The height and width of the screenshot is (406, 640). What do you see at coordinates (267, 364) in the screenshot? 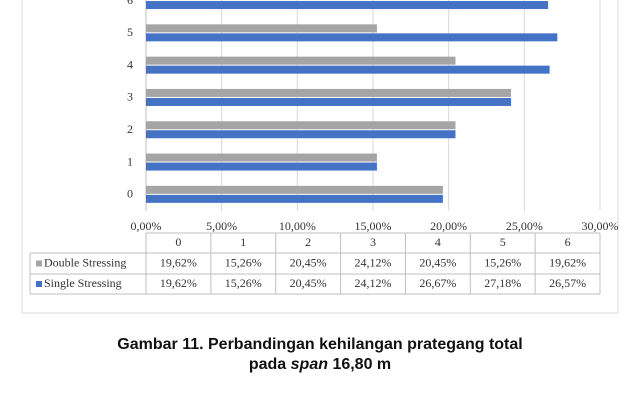
I see `caption-prefix: pada` at bounding box center [267, 364].